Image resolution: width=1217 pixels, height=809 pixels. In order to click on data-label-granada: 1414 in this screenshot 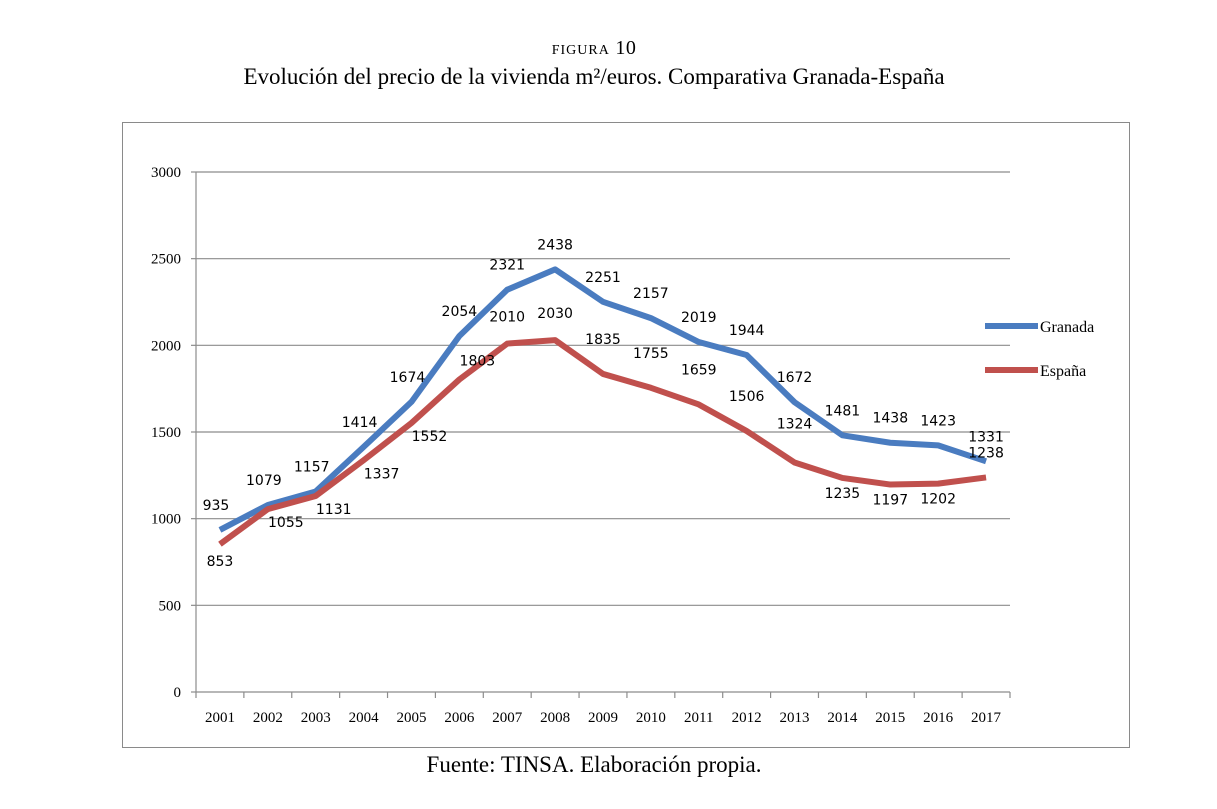, I will do `click(360, 423)`.